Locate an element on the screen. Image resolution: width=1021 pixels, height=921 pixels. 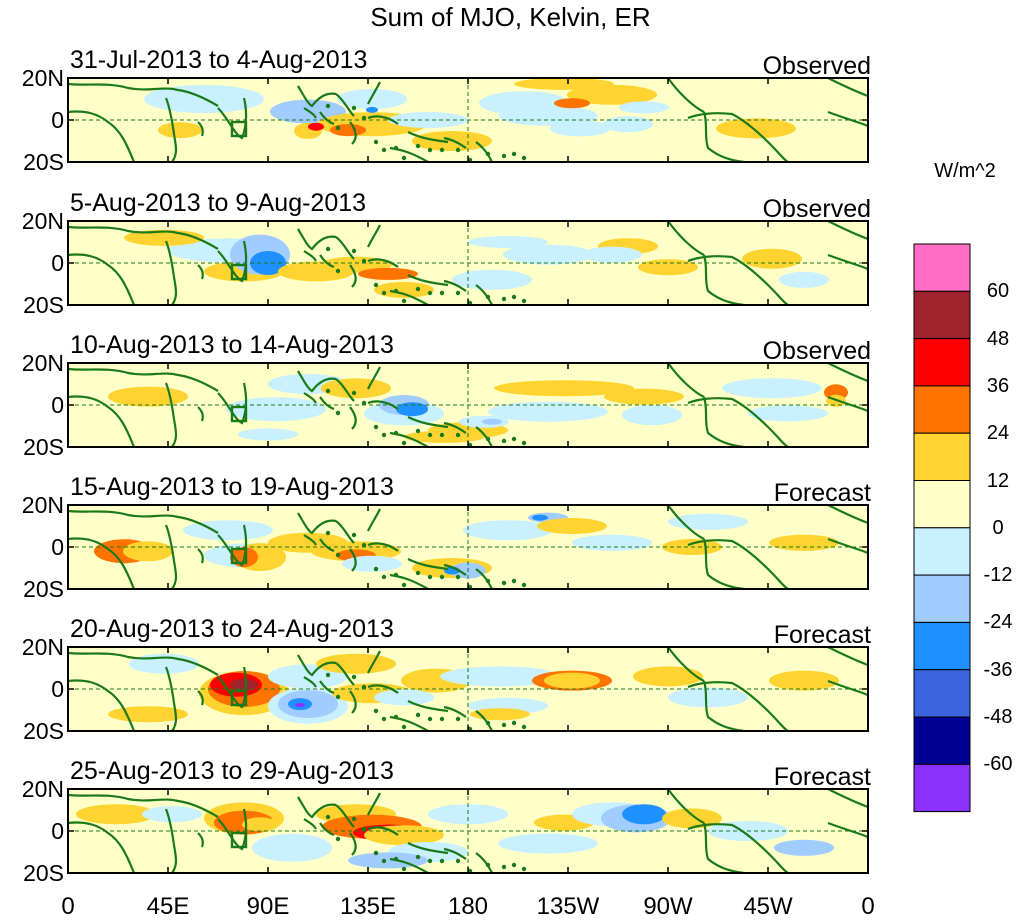
colorbar-label: 48 is located at coordinates (998, 338).